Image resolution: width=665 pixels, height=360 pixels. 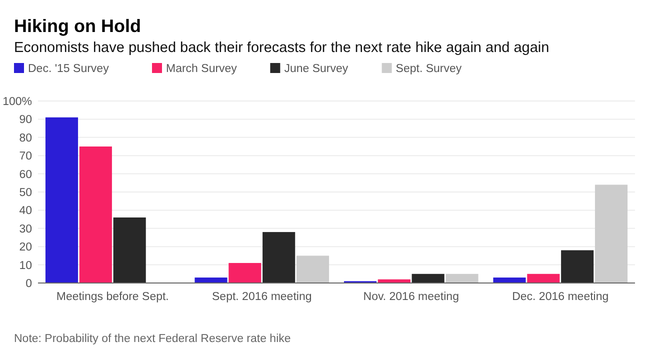 What do you see at coordinates (202, 69) in the screenshot?
I see `legend-label: March Survey` at bounding box center [202, 69].